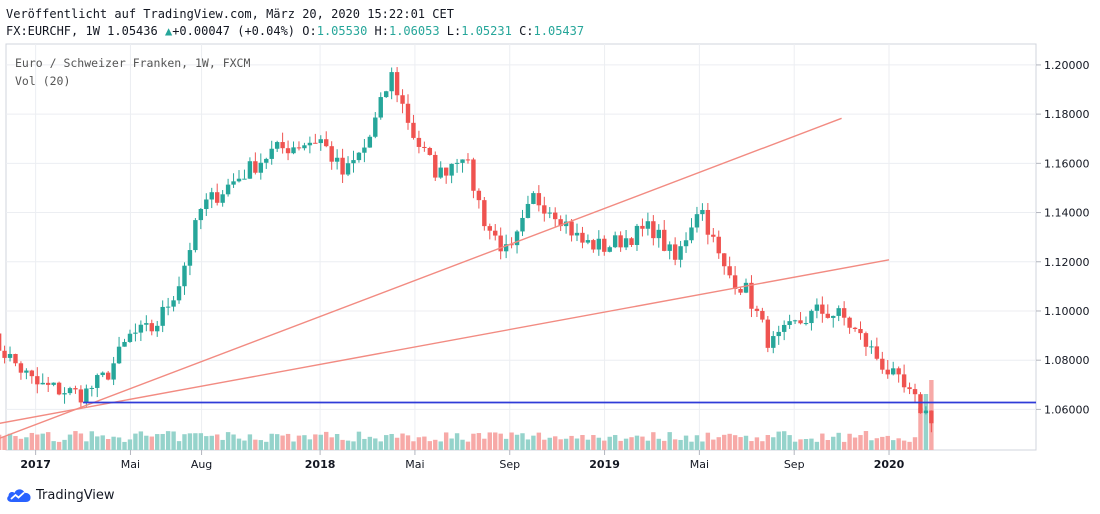  I want to click on x-tick-label: Sep, so click(509, 464).